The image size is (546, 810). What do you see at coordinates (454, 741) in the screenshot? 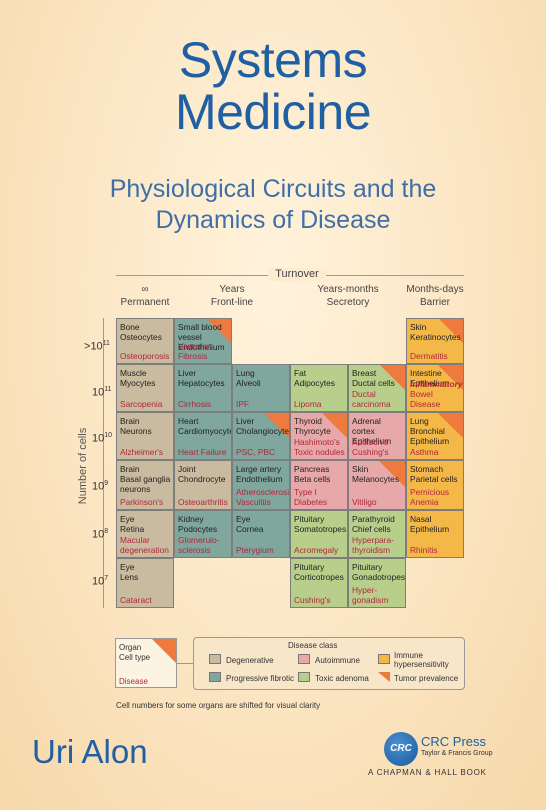
I see `publisher-name: CRC Press` at bounding box center [454, 741].